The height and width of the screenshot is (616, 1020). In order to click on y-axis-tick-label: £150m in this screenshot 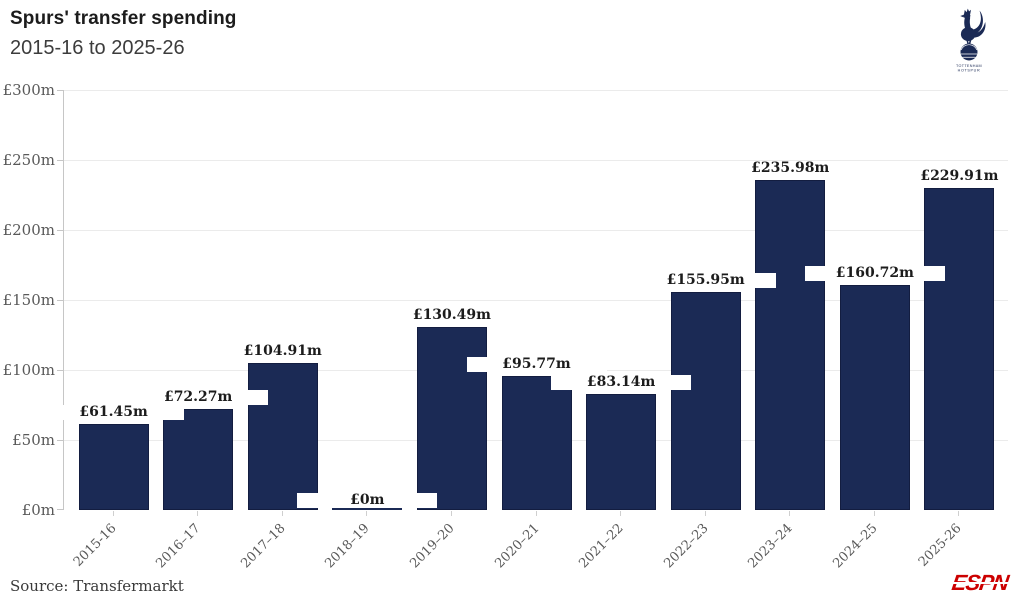, I will do `click(28, 300)`.